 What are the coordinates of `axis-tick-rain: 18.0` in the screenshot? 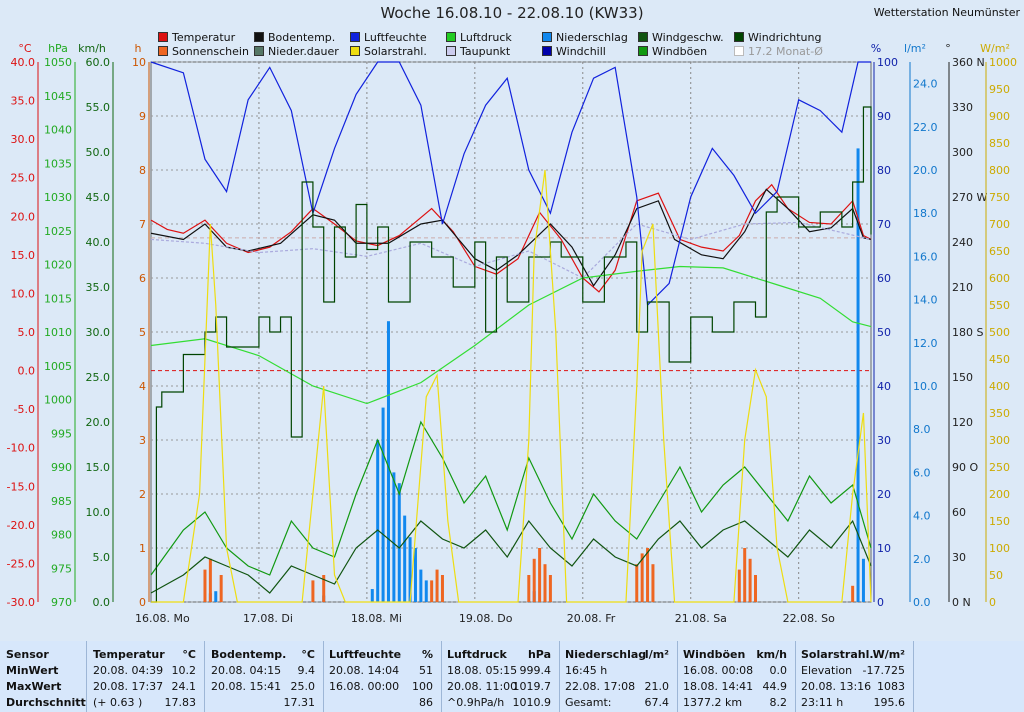 It's located at (925, 213).